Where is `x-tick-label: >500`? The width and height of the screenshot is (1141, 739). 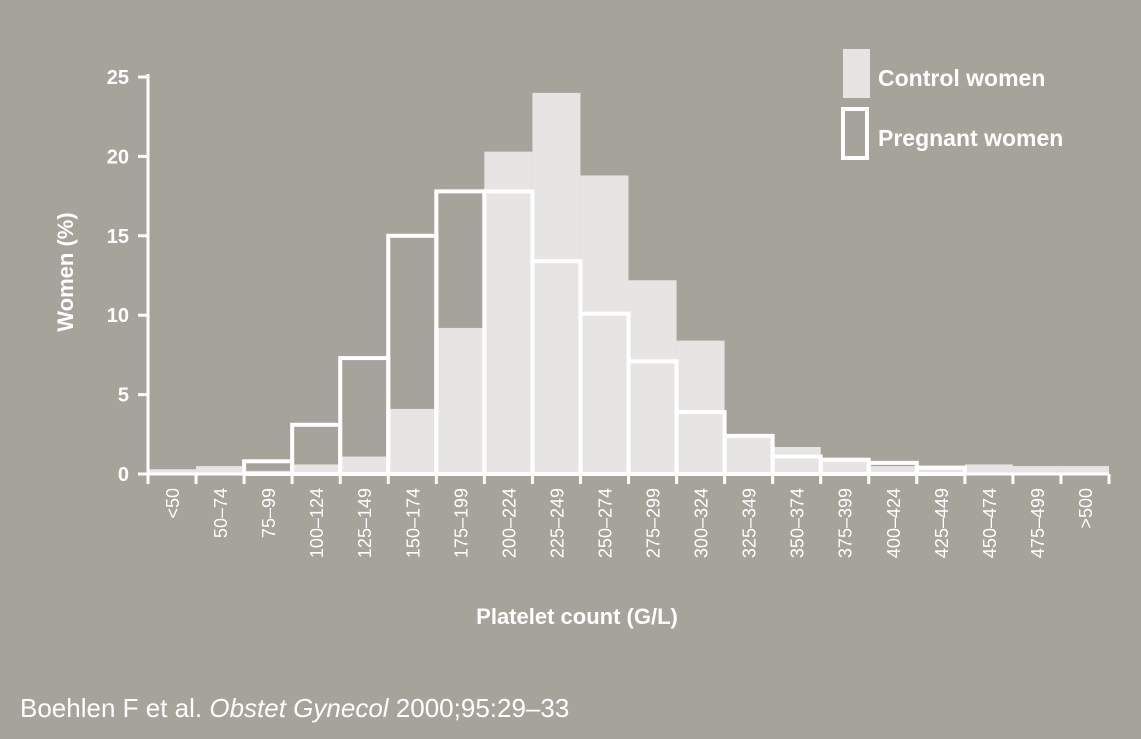 x-tick-label: >500 is located at coordinates (1086, 508).